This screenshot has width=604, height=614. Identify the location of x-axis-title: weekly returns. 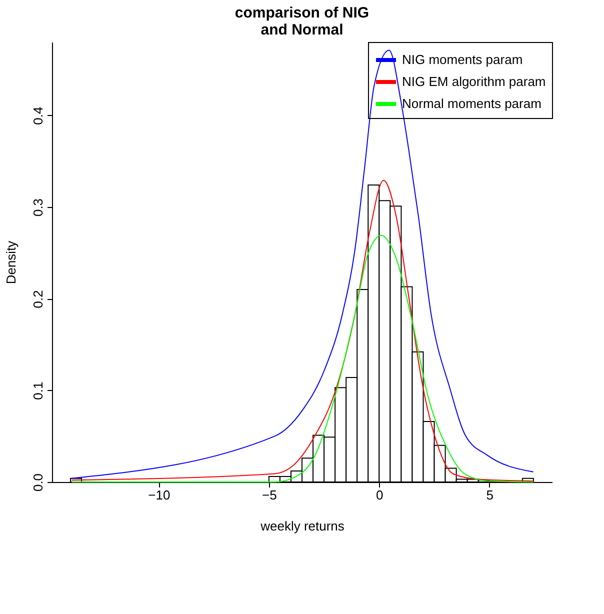
(302, 526).